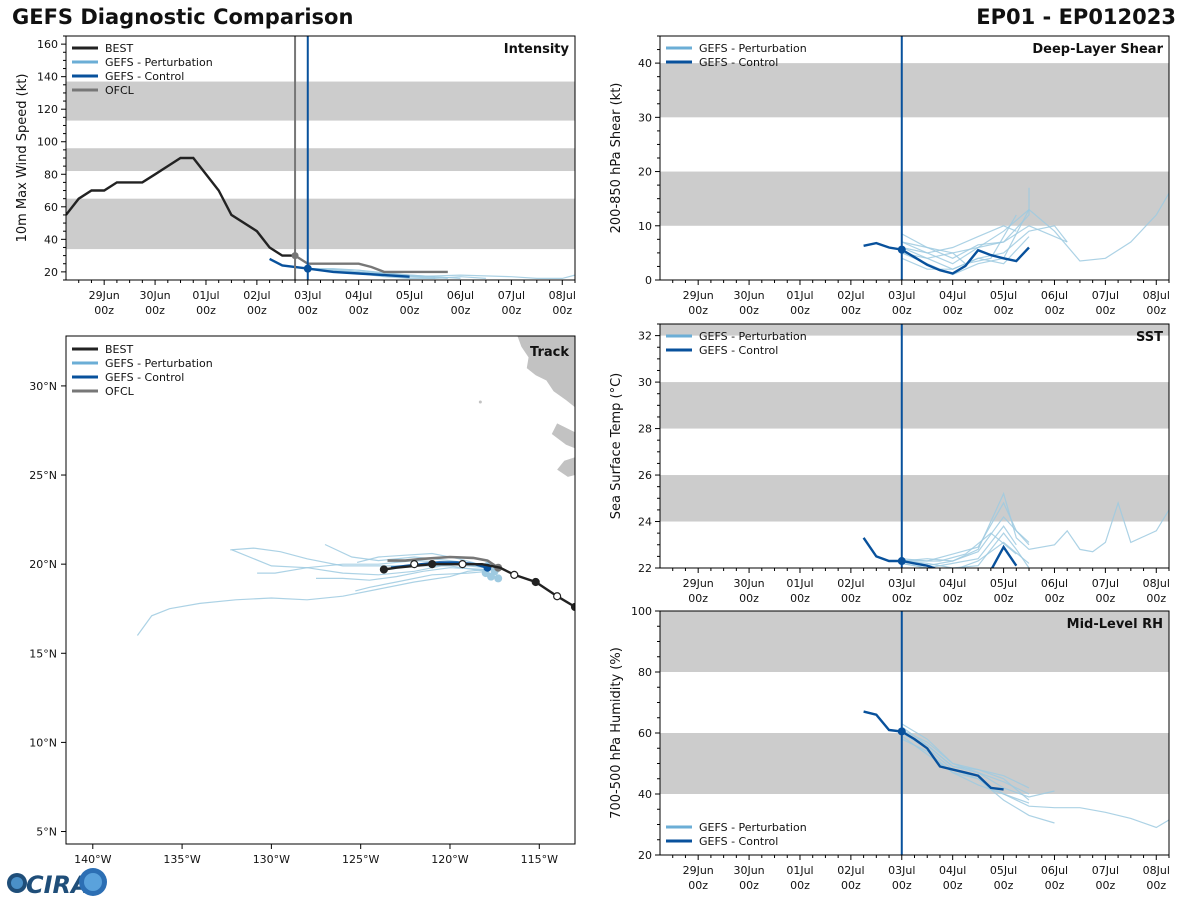 This screenshot has width=1200, height=900. What do you see at coordinates (17, 883) in the screenshot?
I see `cira-logo-globe-inner` at bounding box center [17, 883].